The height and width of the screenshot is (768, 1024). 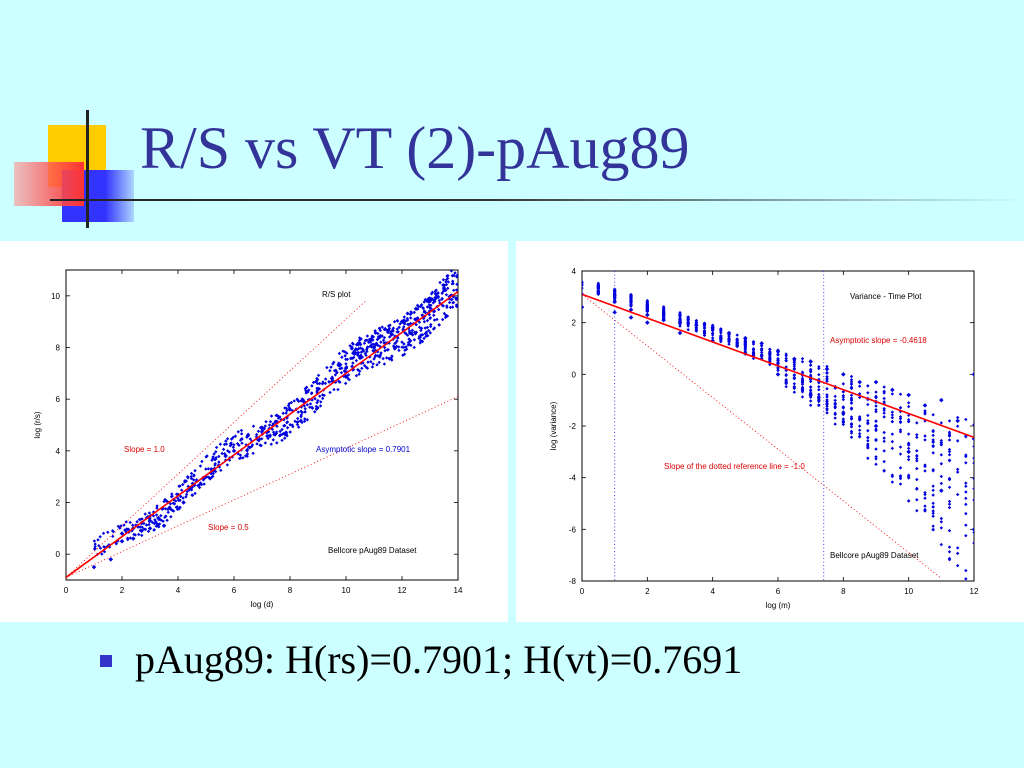 What do you see at coordinates (573, 478) in the screenshot?
I see `y-tick-label: -4` at bounding box center [573, 478].